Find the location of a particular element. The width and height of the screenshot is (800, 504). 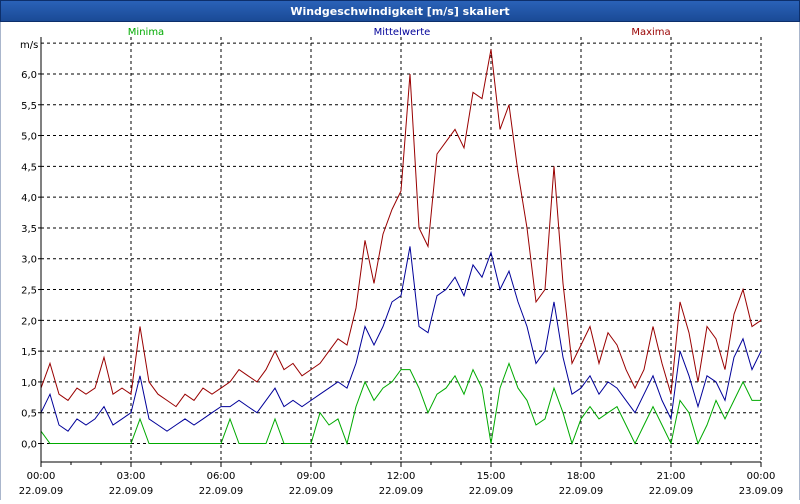

y-tick-label: 6,0 is located at coordinates (29, 75).